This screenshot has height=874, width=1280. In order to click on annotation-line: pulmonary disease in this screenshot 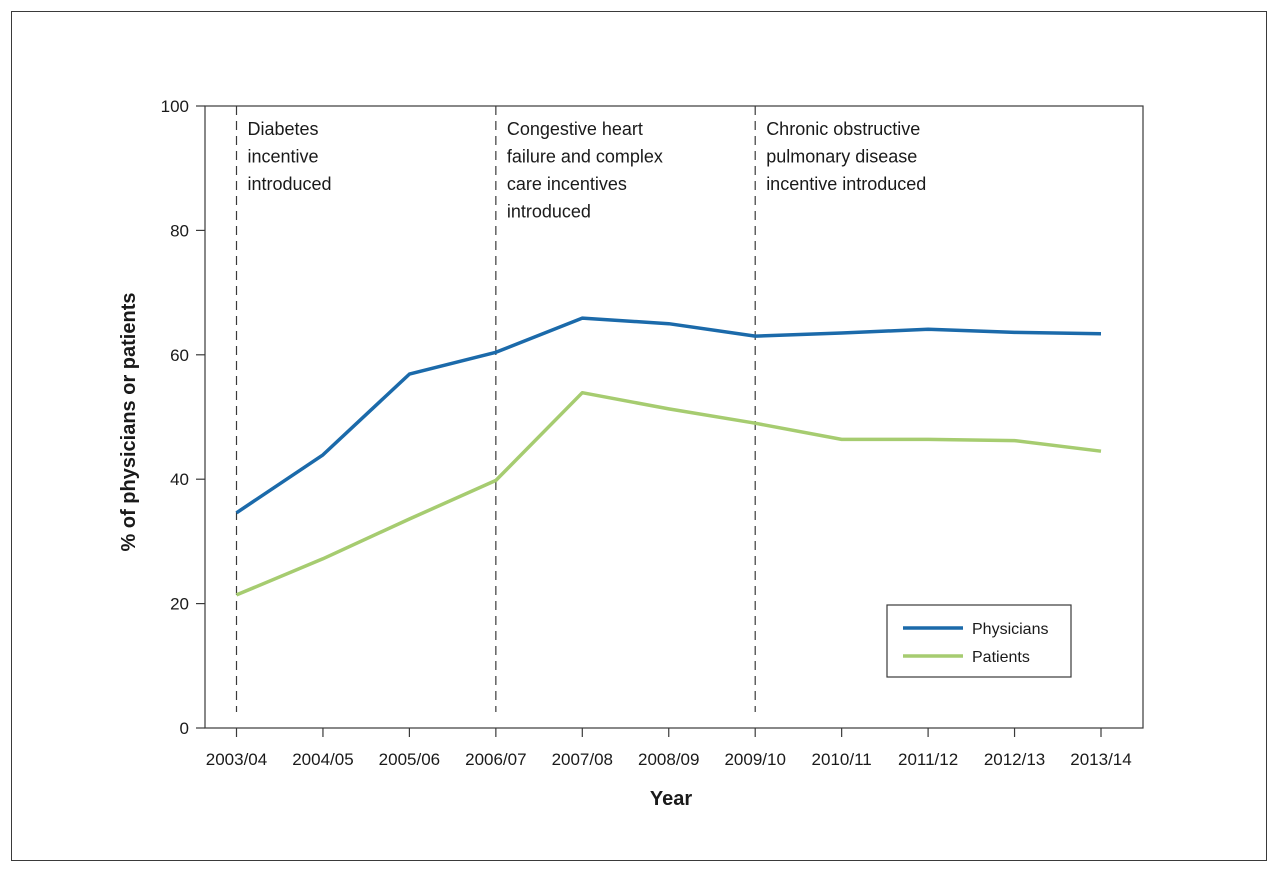, I will do `click(841, 157)`.